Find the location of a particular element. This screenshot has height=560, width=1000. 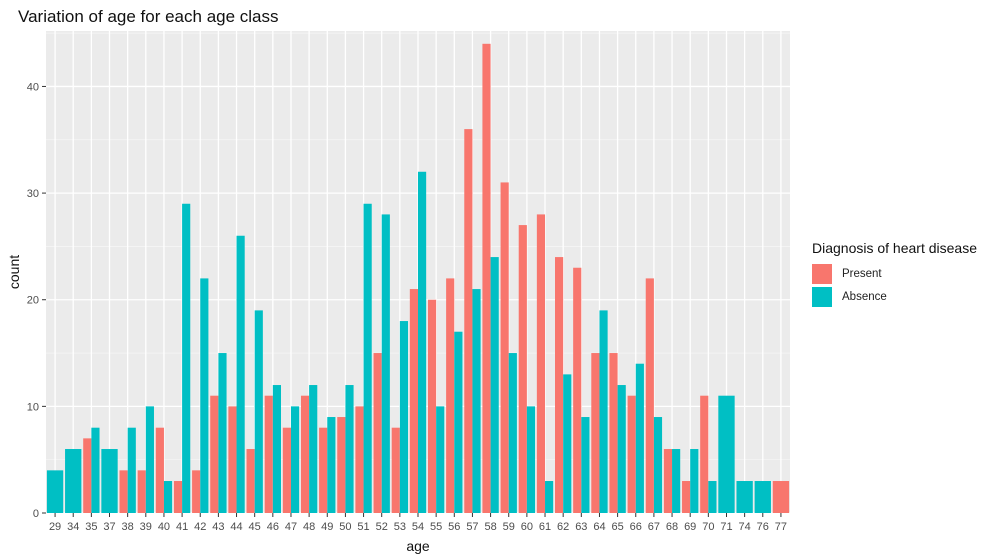

x-tick-label: 41 is located at coordinates (182, 527).